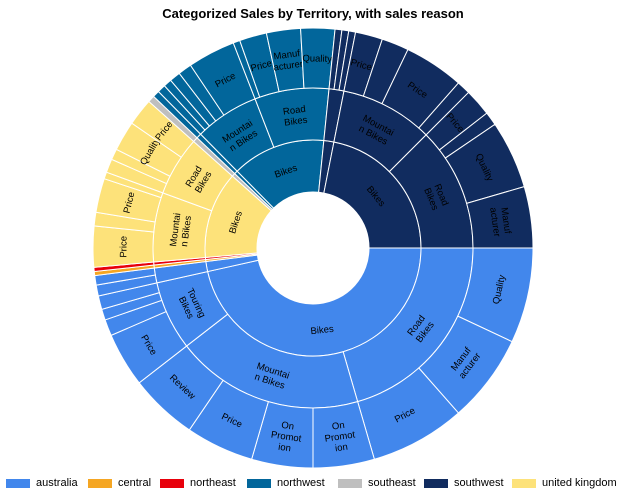 This screenshot has width=626, height=496. Describe the element at coordinates (295, 116) in the screenshot. I see `segment-northwest-subcategory-label: RoadBikes` at that location.